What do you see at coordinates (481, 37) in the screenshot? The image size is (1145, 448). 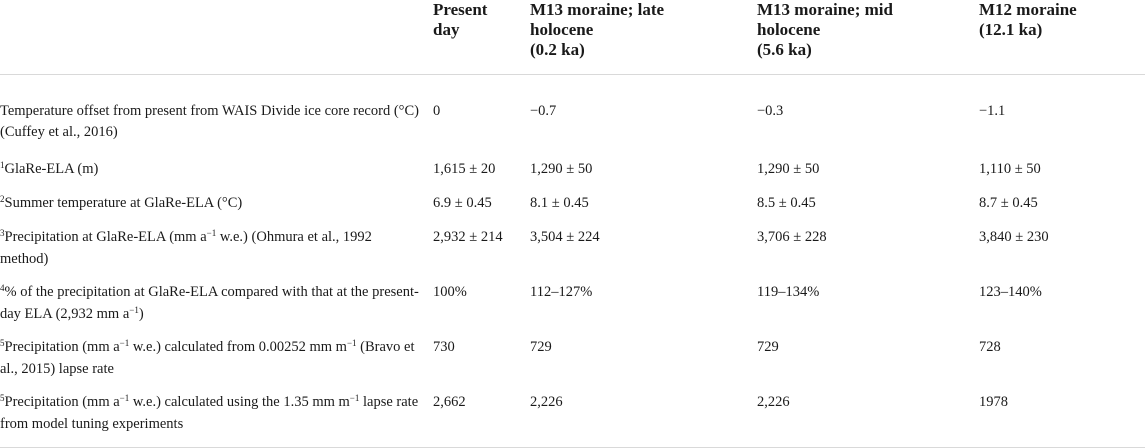 I see `header-cell-present-day: Present day` at bounding box center [481, 37].